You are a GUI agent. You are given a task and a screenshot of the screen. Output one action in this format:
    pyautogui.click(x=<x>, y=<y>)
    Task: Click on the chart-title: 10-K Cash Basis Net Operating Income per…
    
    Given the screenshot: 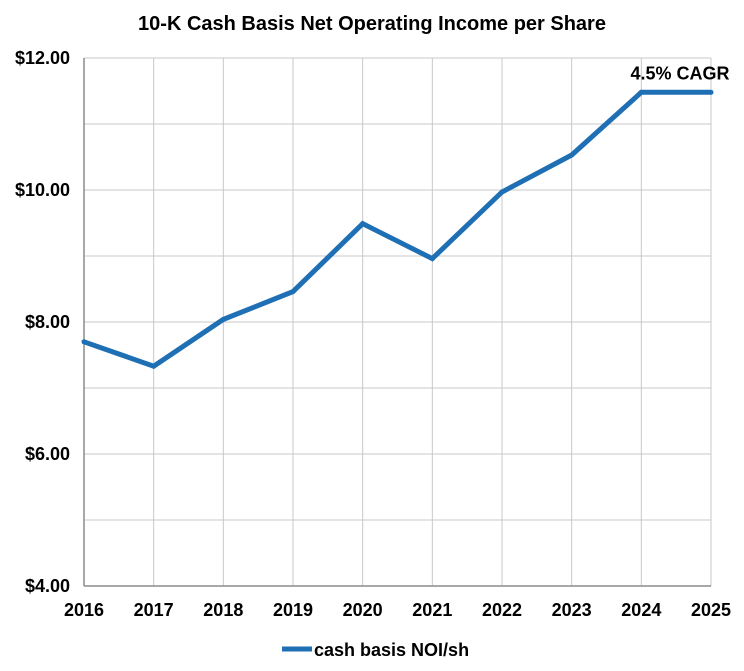 What is the action you would take?
    pyautogui.click(x=372, y=24)
    